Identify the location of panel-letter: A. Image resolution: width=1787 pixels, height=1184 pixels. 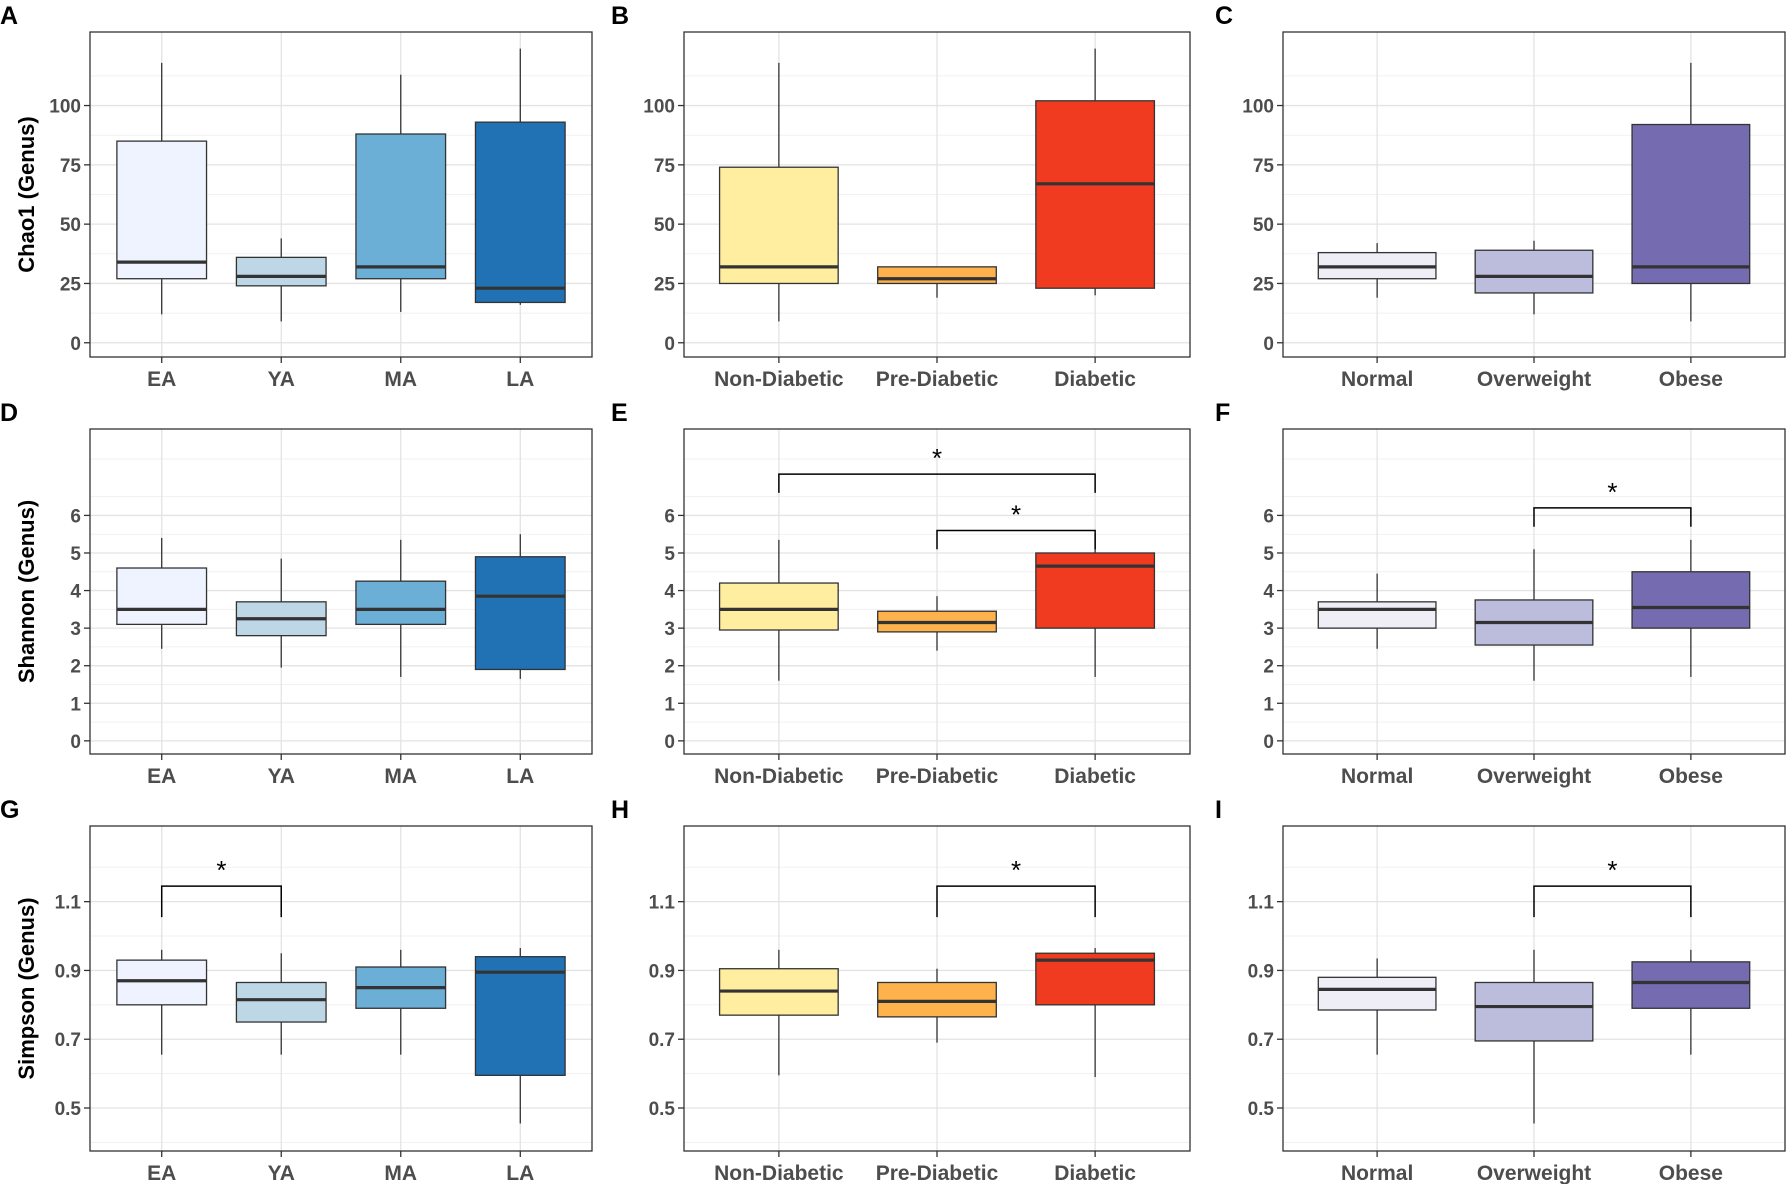
(9, 16).